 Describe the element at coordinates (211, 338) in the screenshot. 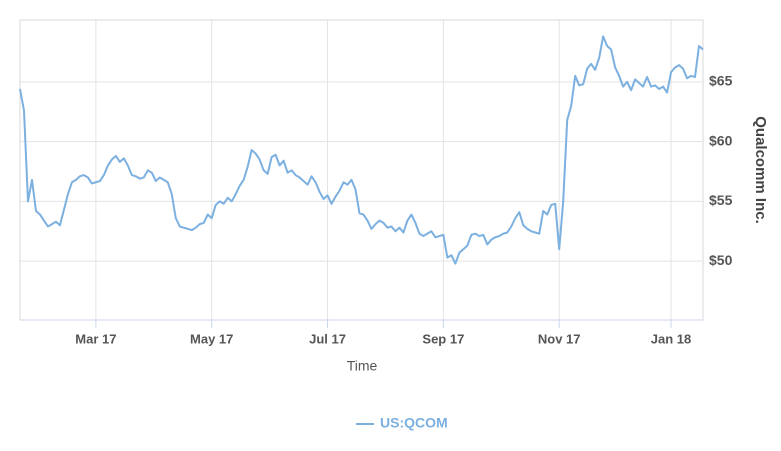

I see `x-tick-label: May 17` at that location.